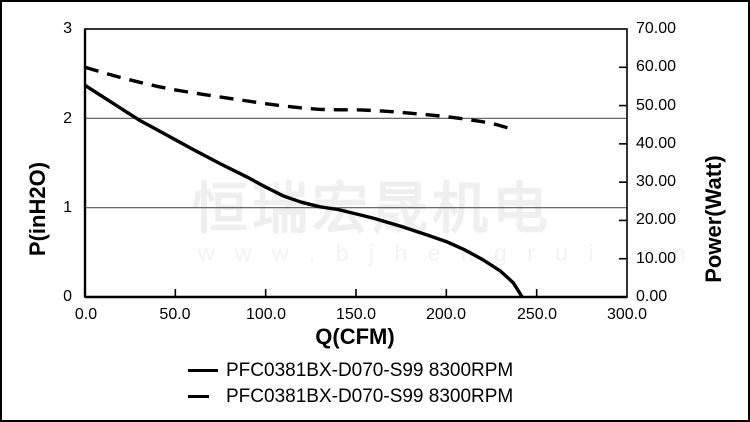  Describe the element at coordinates (67, 28) in the screenshot. I see `left-axis-tick-3: 3` at that location.